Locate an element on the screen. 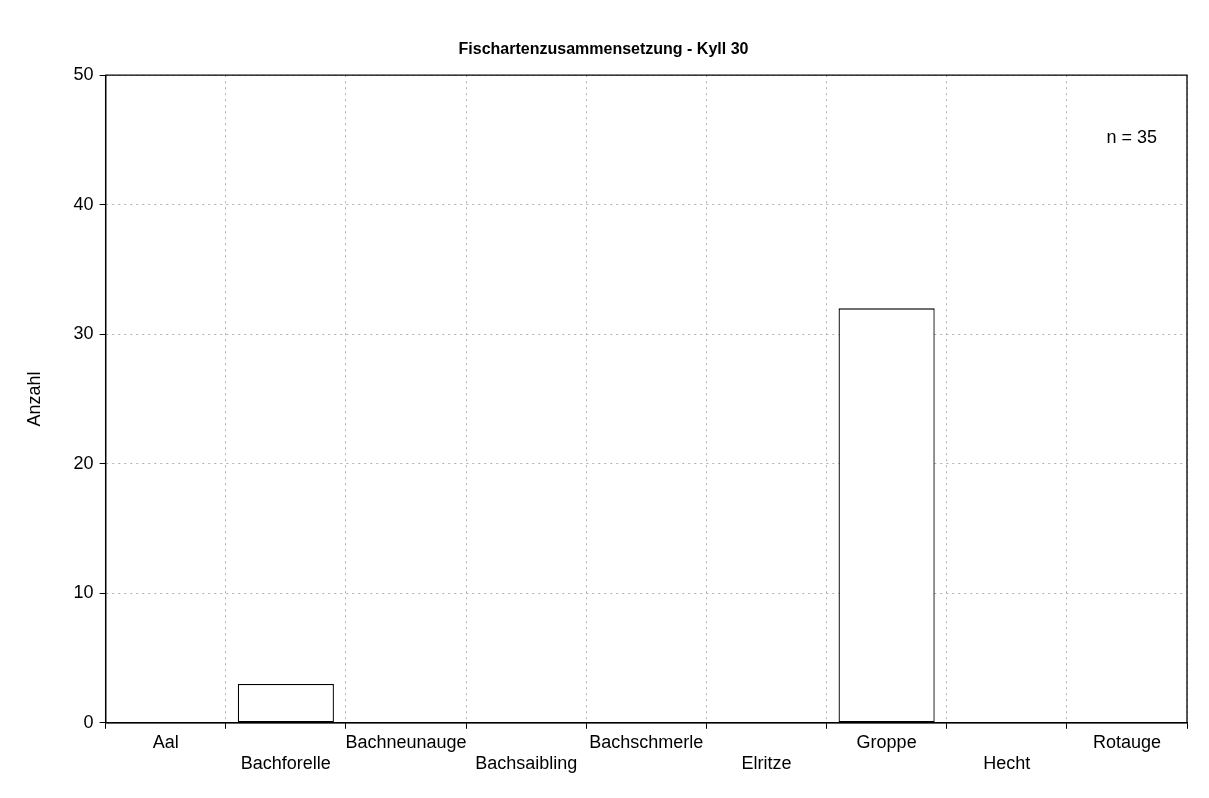 The width and height of the screenshot is (1209, 798). y-tick-label: 20 is located at coordinates (83, 462).